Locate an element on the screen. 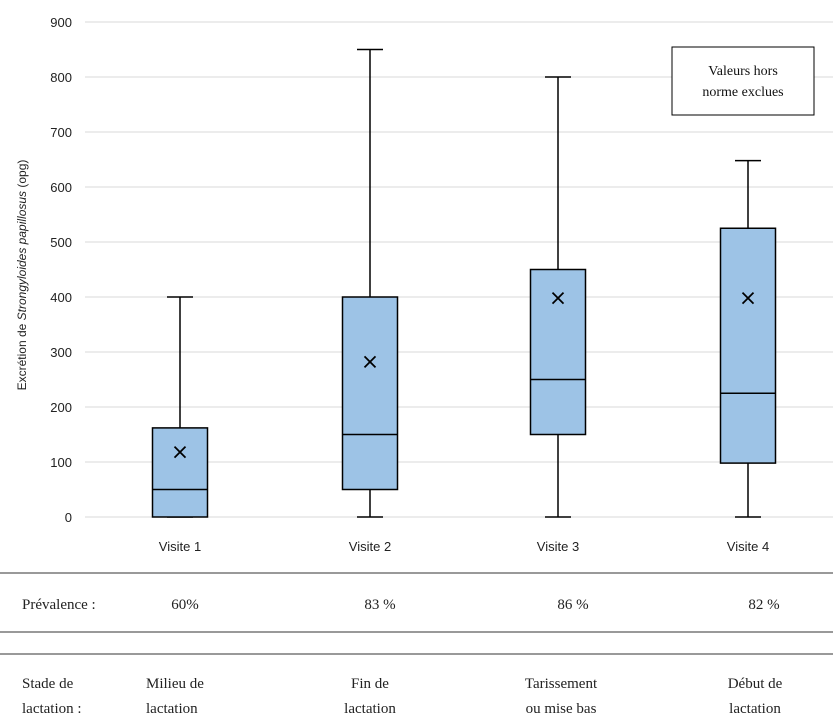 Image resolution: width=833 pixels, height=727 pixels. prevalence-value-4: 82 % is located at coordinates (763, 605).